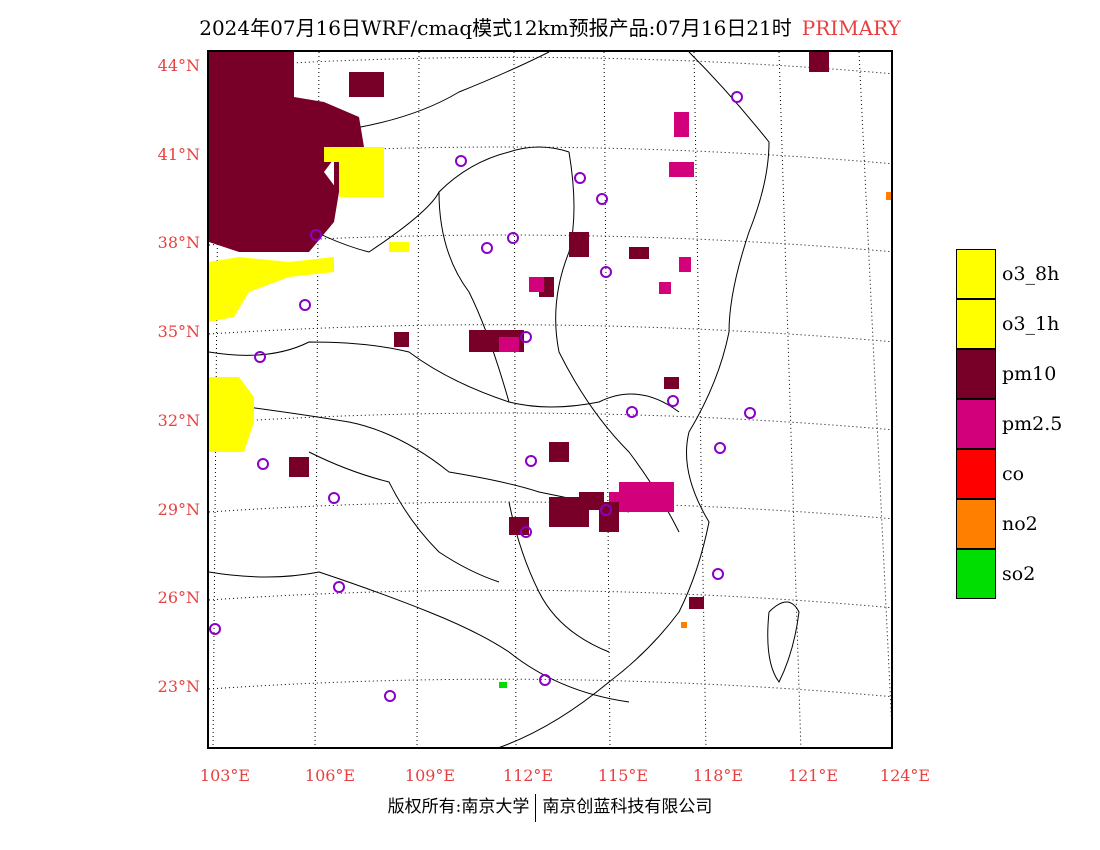  What do you see at coordinates (813, 775) in the screenshot?
I see `lon-label: 121°E` at bounding box center [813, 775].